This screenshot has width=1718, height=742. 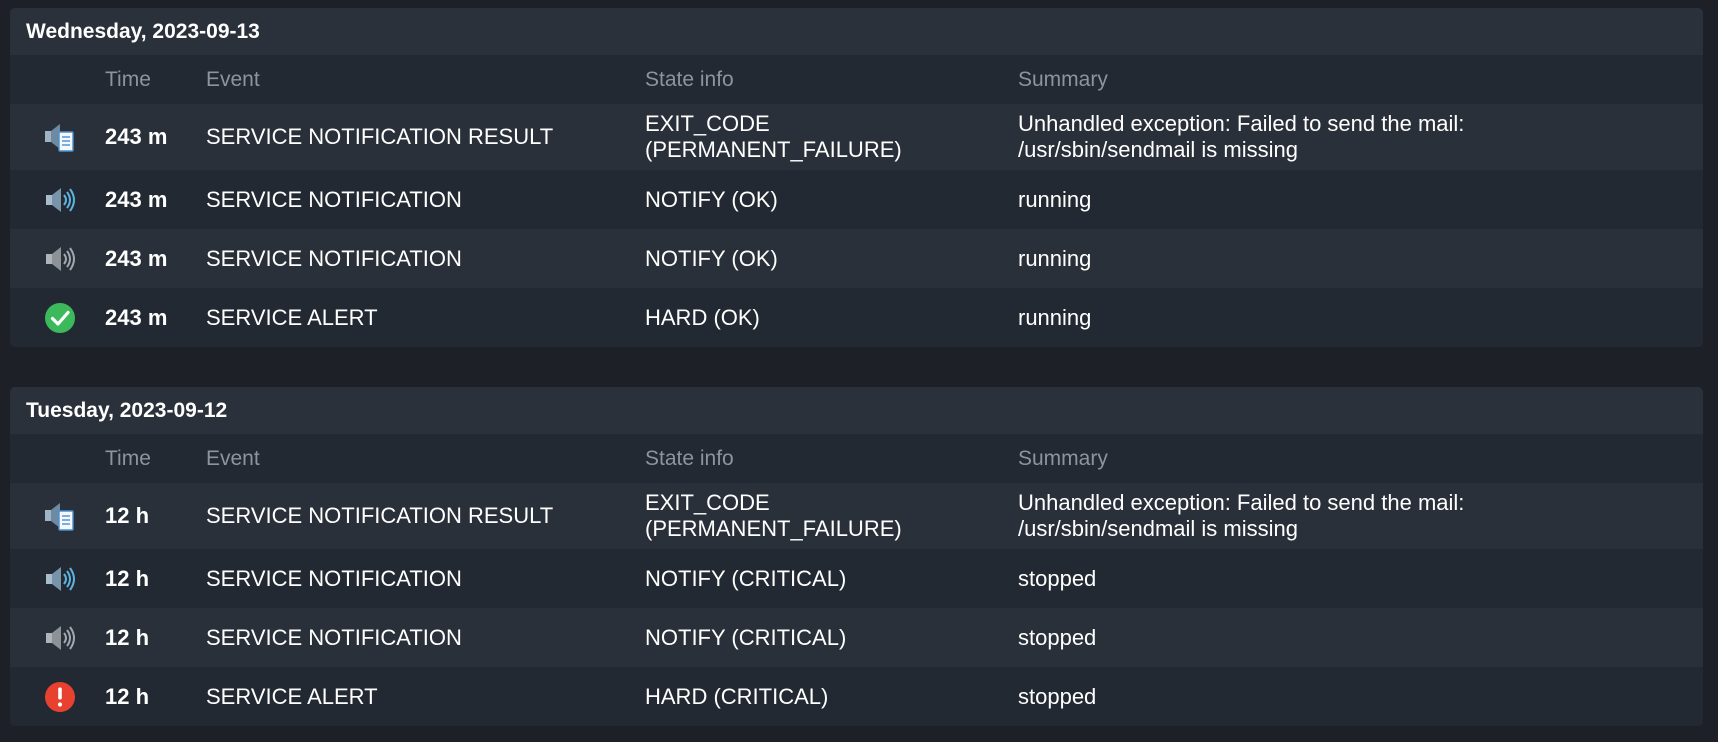 I want to click on ok-check-icon, so click(x=60, y=318).